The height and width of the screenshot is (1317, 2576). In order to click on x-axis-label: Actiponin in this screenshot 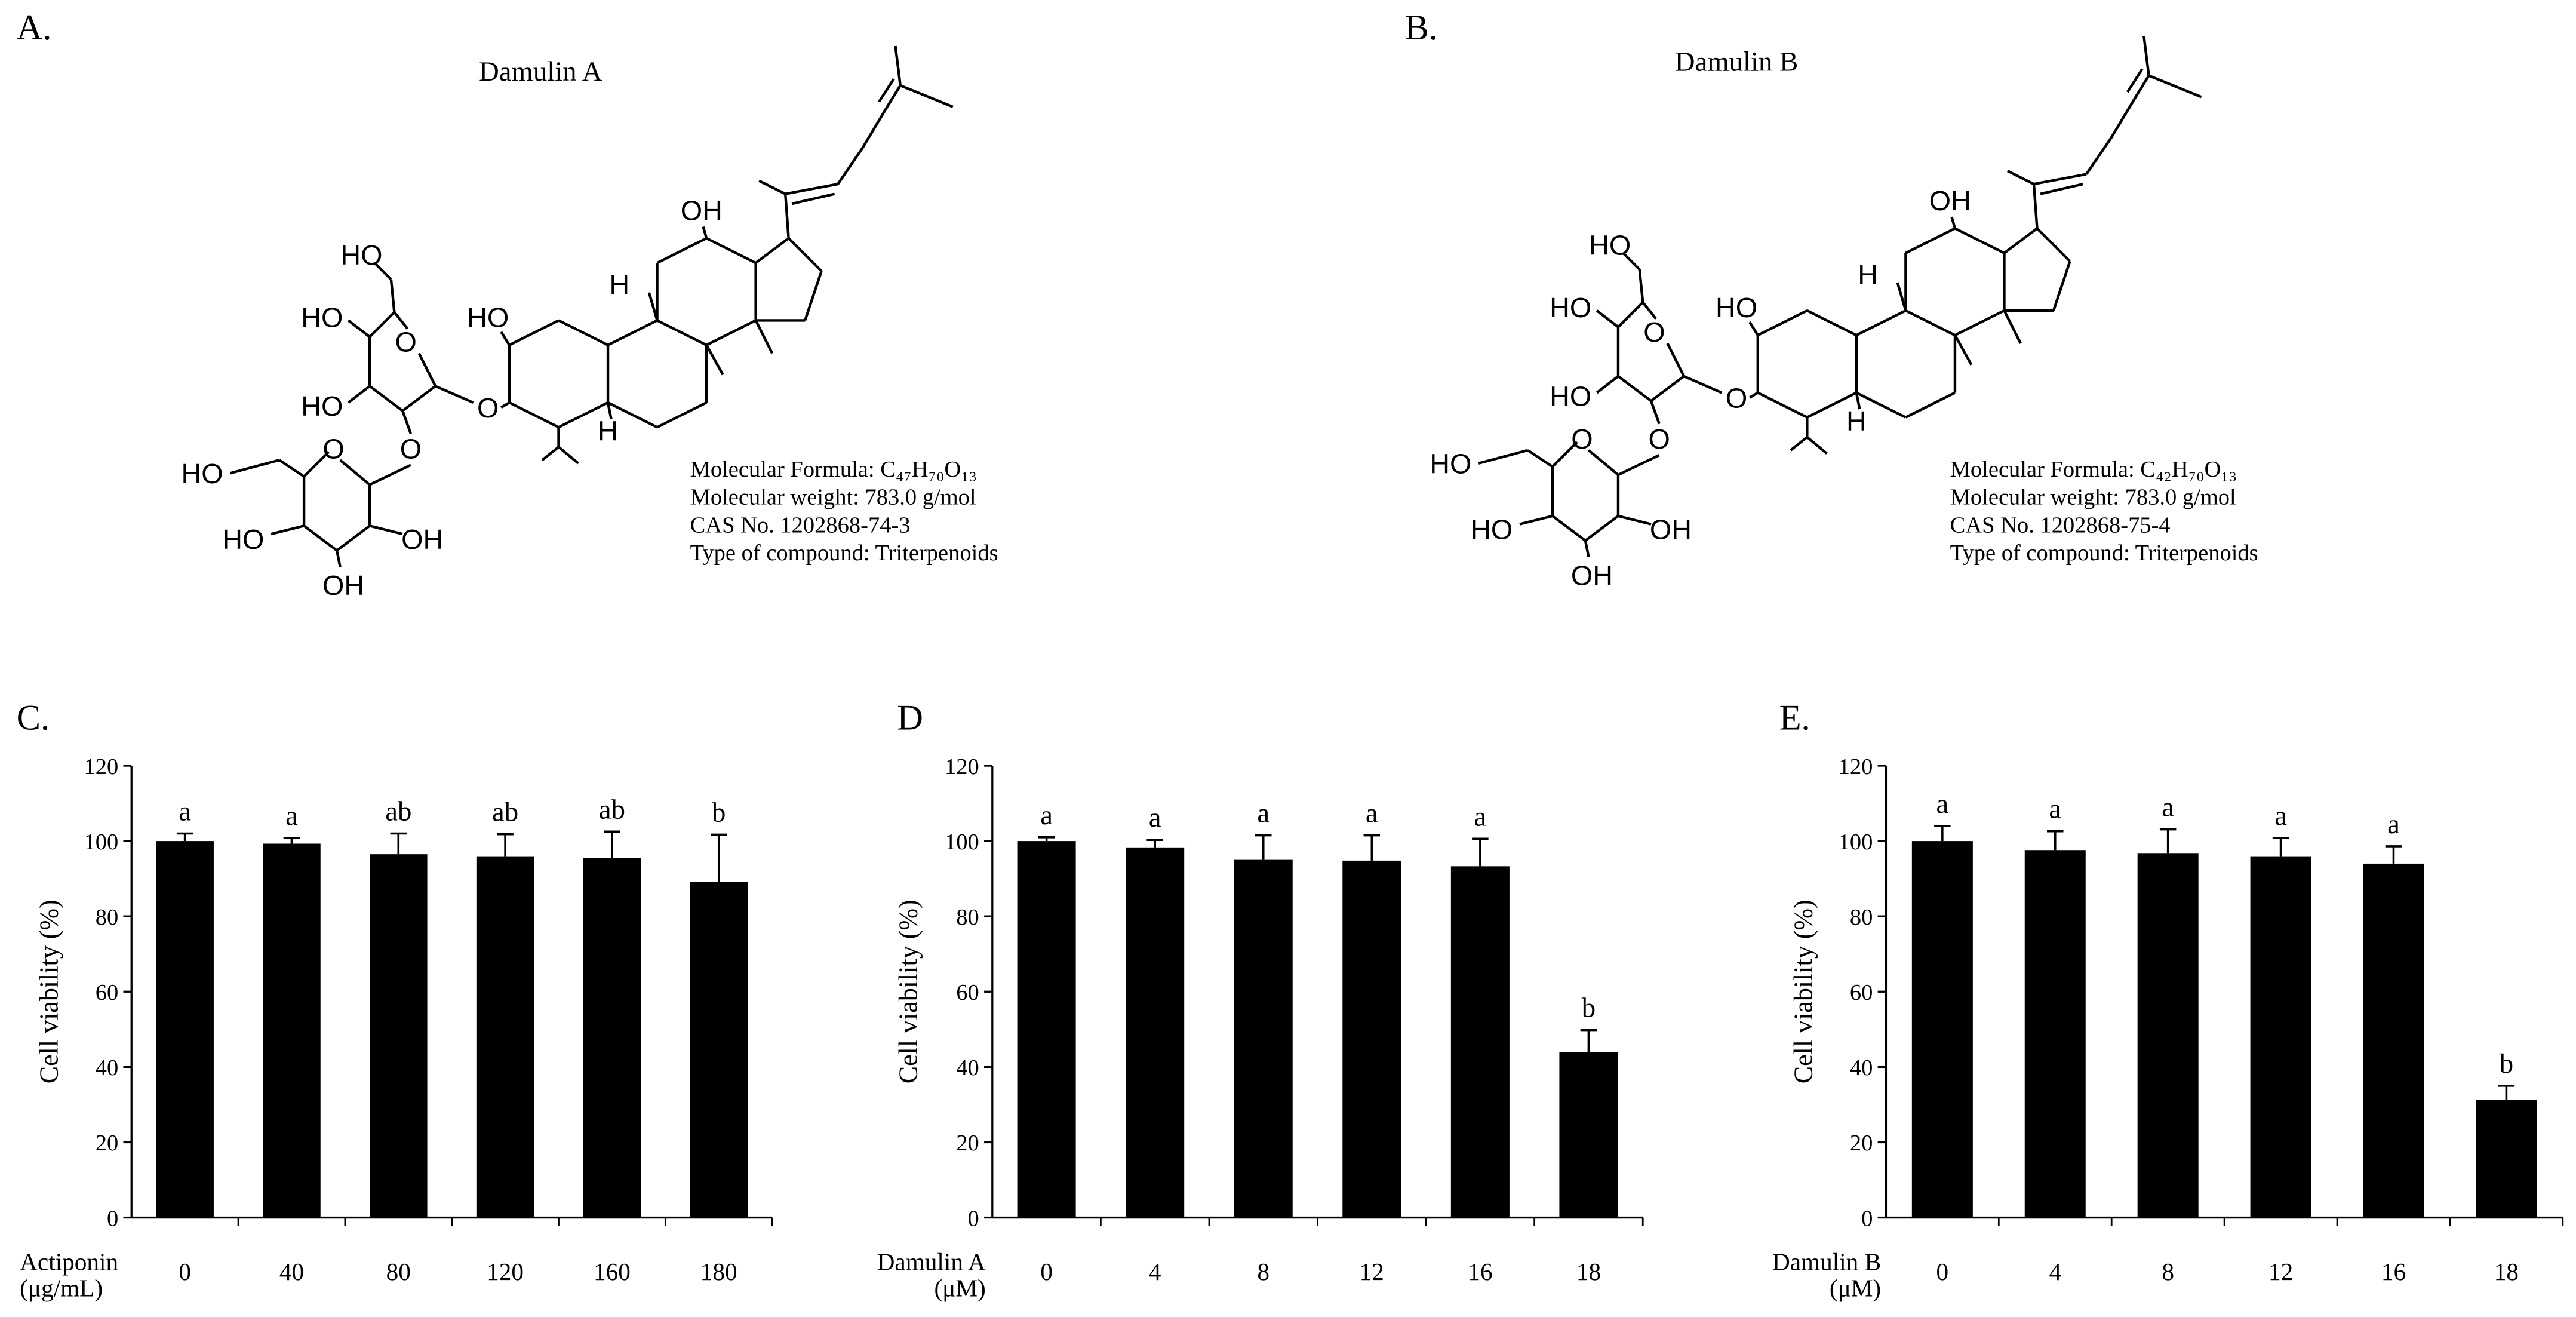, I will do `click(69, 1262)`.